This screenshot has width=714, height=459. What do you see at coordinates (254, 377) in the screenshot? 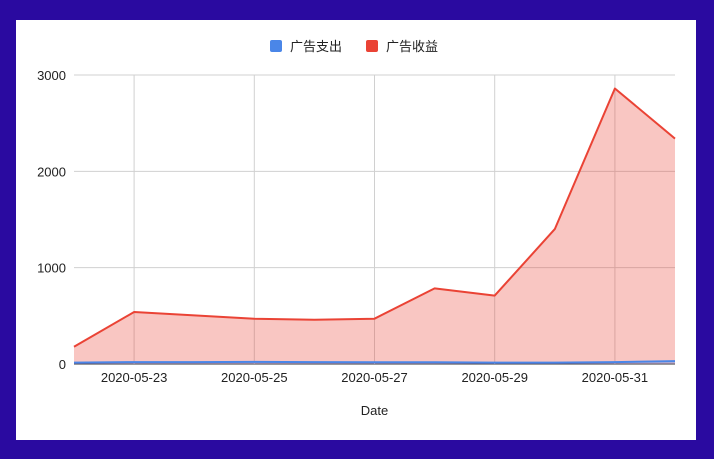
I see `x-tick-label: 2020-05-25` at bounding box center [254, 377].